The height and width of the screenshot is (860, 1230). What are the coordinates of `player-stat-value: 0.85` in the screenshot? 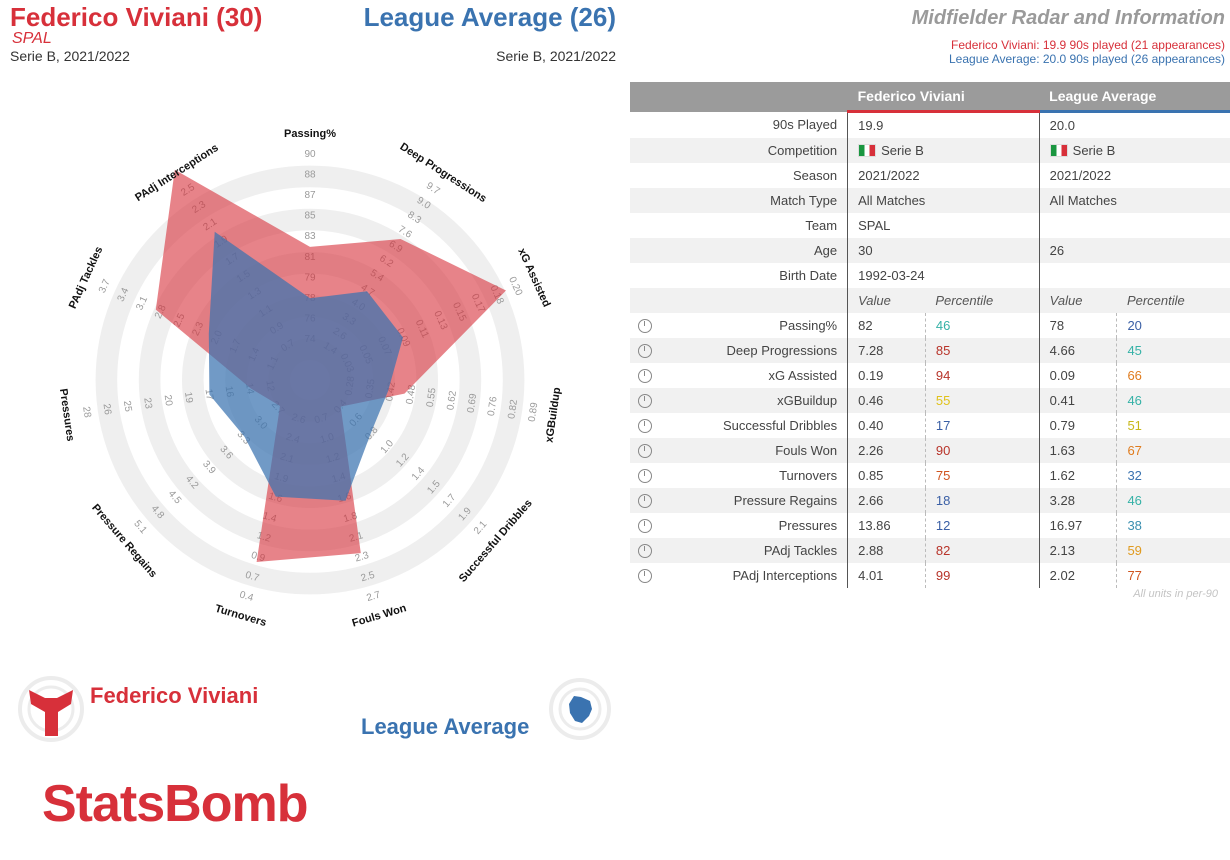 It's located at (871, 475).